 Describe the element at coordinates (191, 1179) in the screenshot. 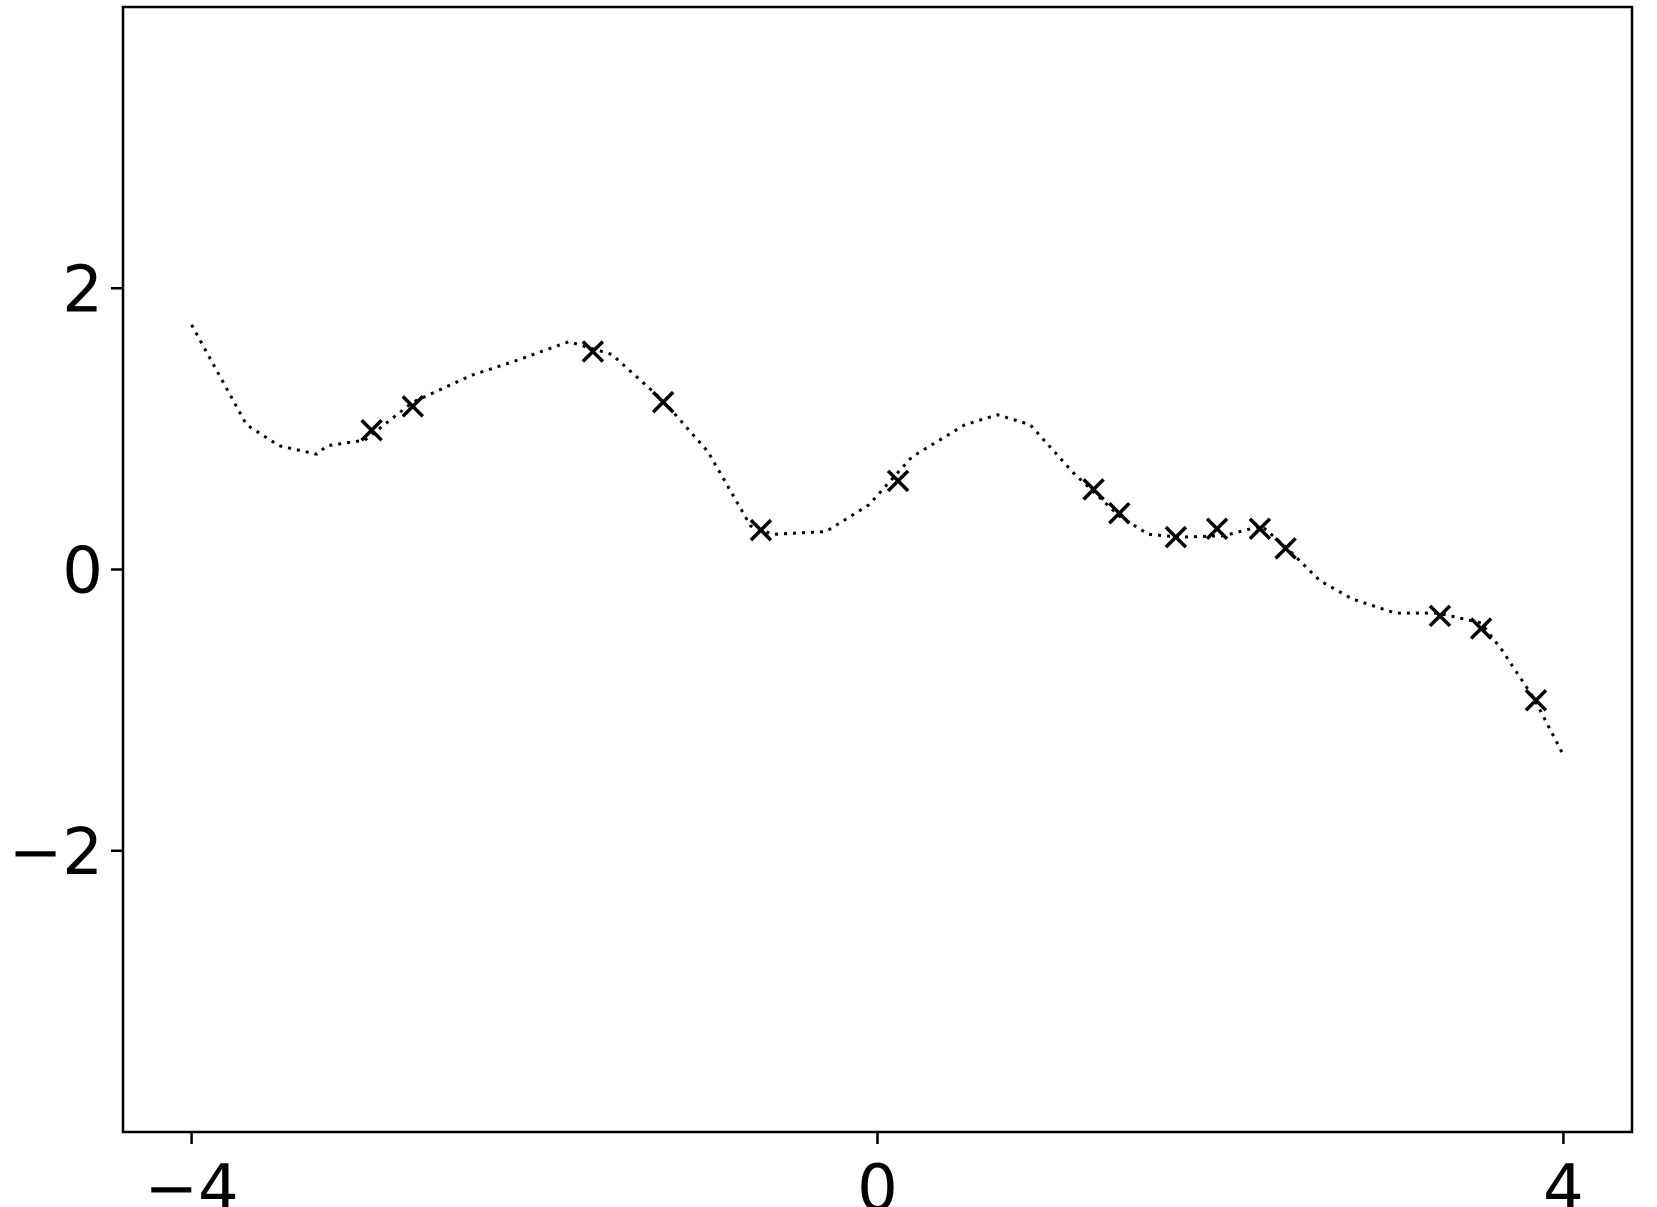

I see `x-tick-label: −4` at that location.